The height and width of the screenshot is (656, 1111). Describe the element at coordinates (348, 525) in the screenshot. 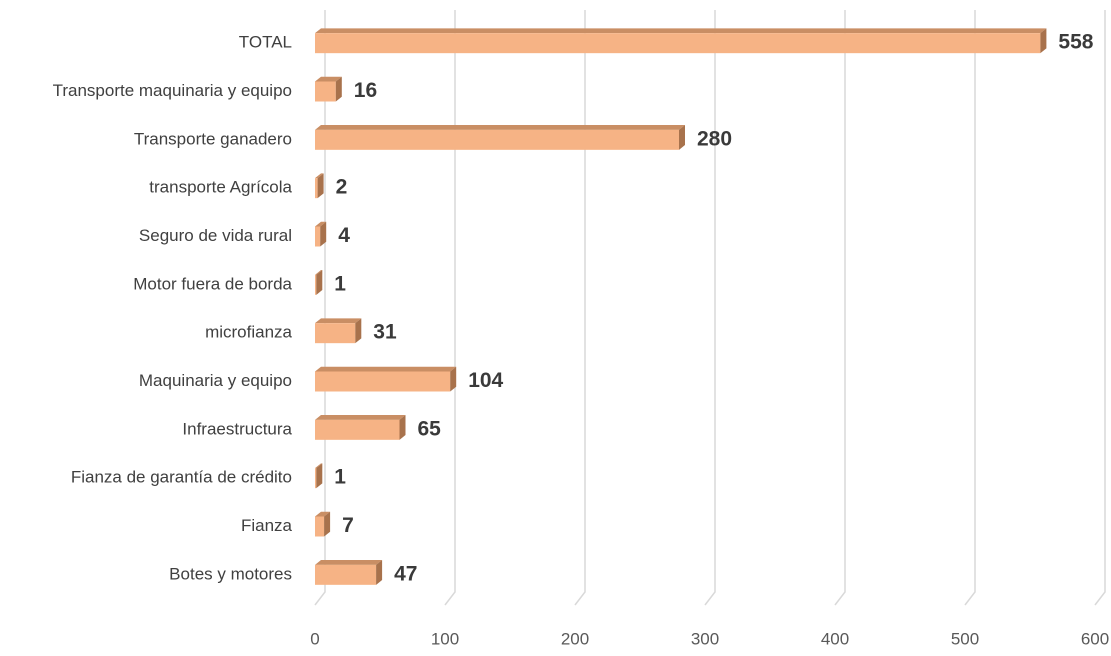

I see `value-label: 7` at that location.